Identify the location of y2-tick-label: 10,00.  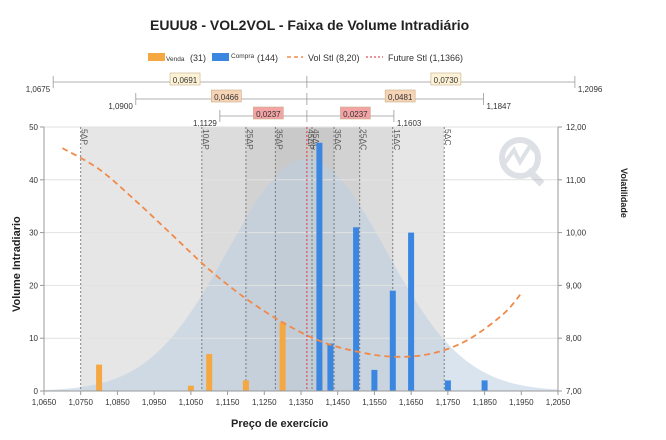
(576, 233).